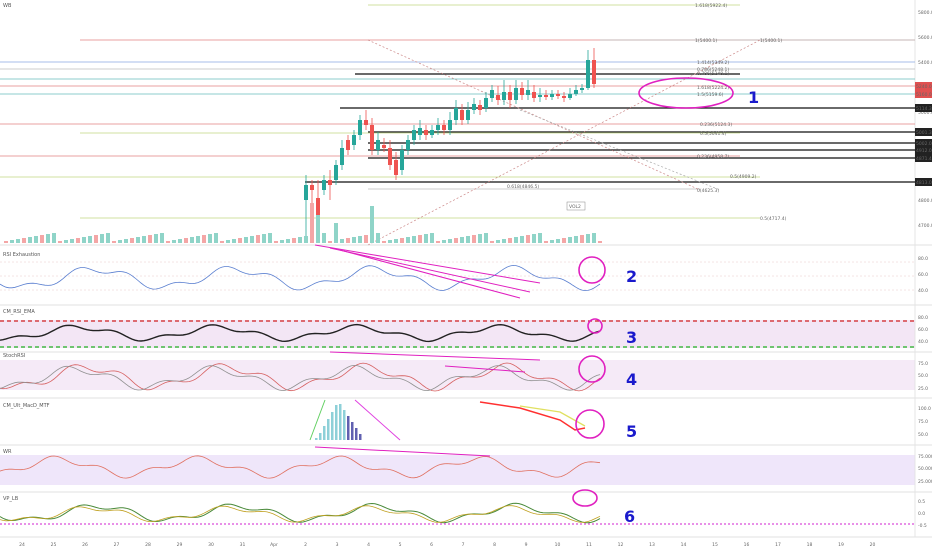  Describe the element at coordinates (523, 187) in the screenshot. I see `fib-label: 0.618(4846.5)` at that location.